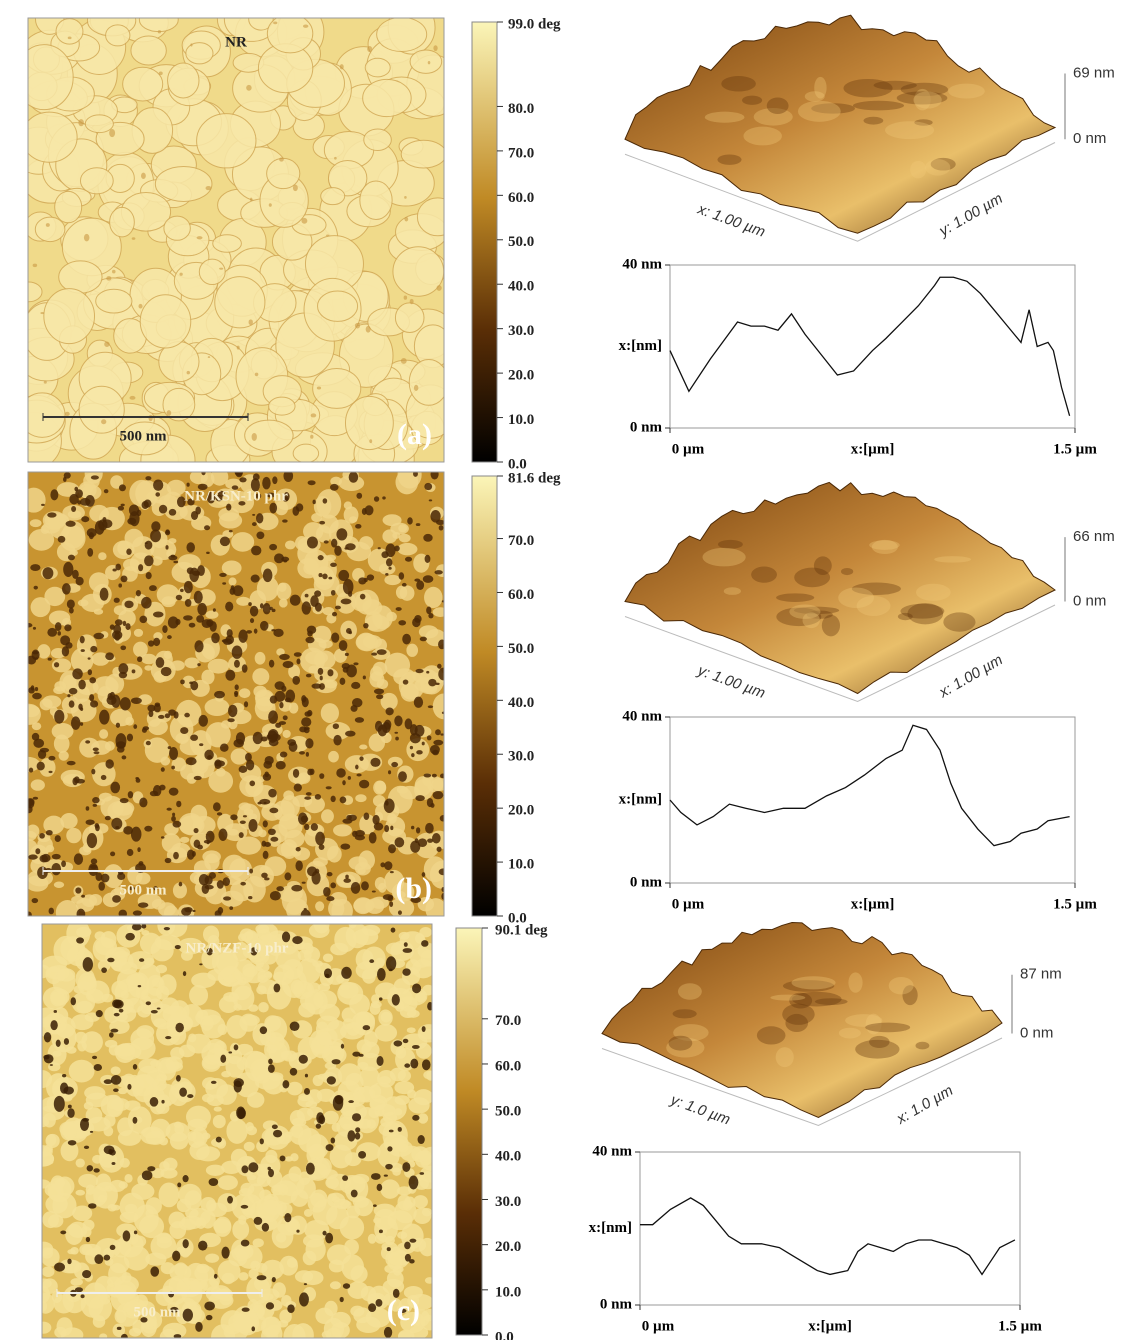  I want to click on colorbar-label: 0.0, so click(517, 918).